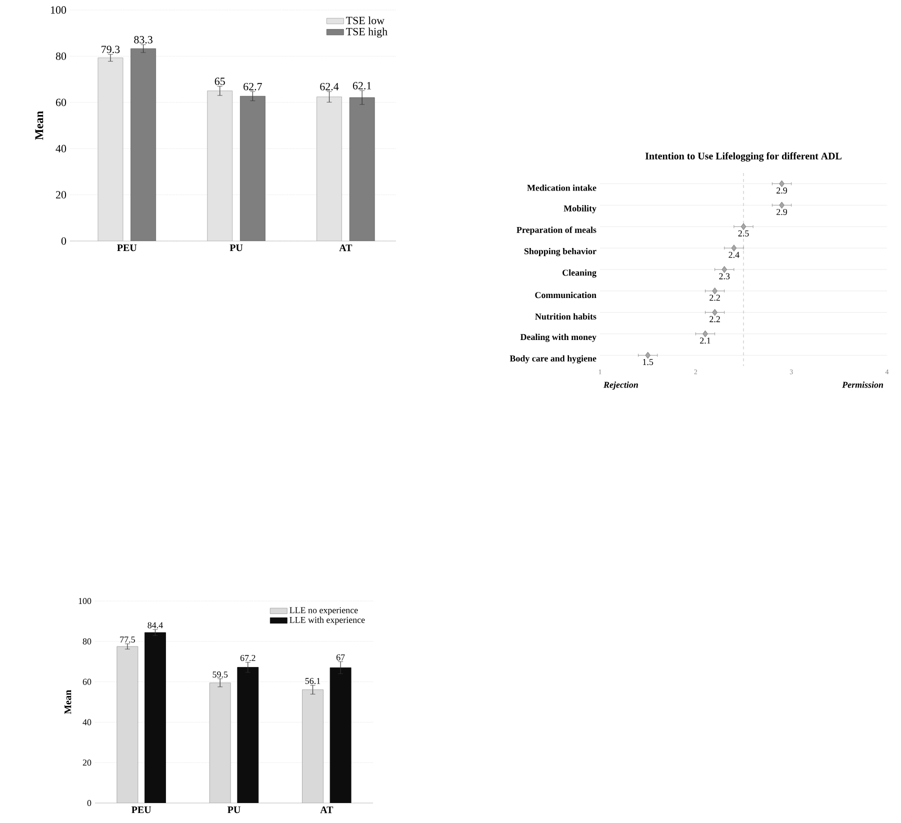 This screenshot has width=901, height=823. What do you see at coordinates (127, 639) in the screenshot?
I see `data-label: 77.5` at bounding box center [127, 639].